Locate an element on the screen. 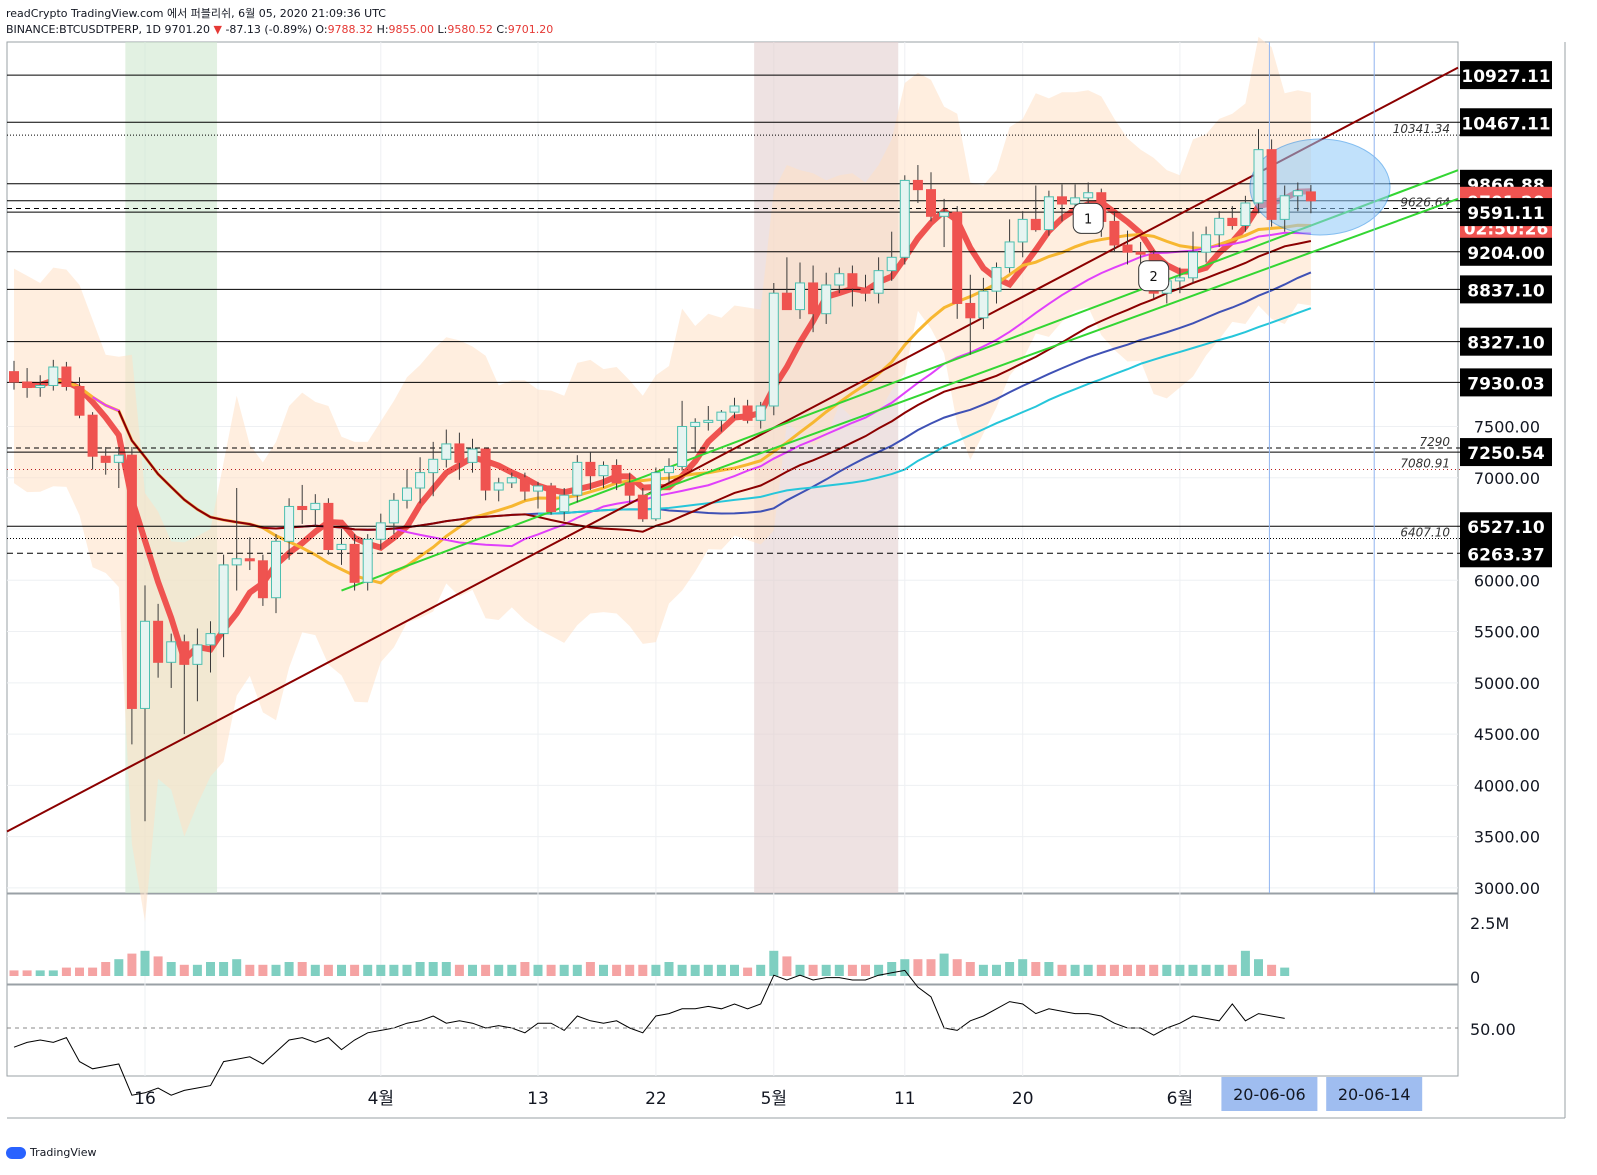 This screenshot has height=1175, width=1597. volume-bars is located at coordinates (649, 963).